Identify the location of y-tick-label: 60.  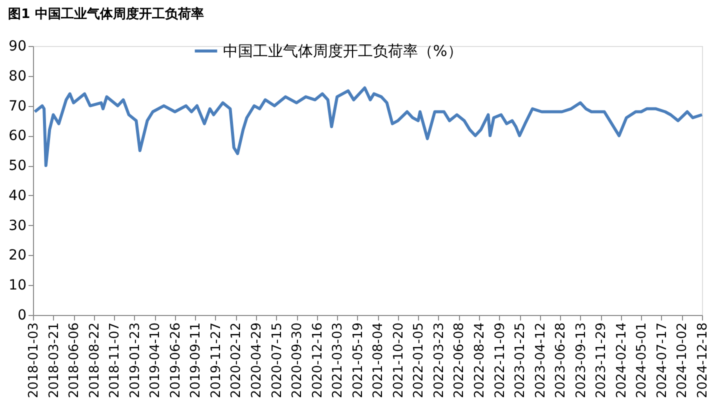
(17, 136).